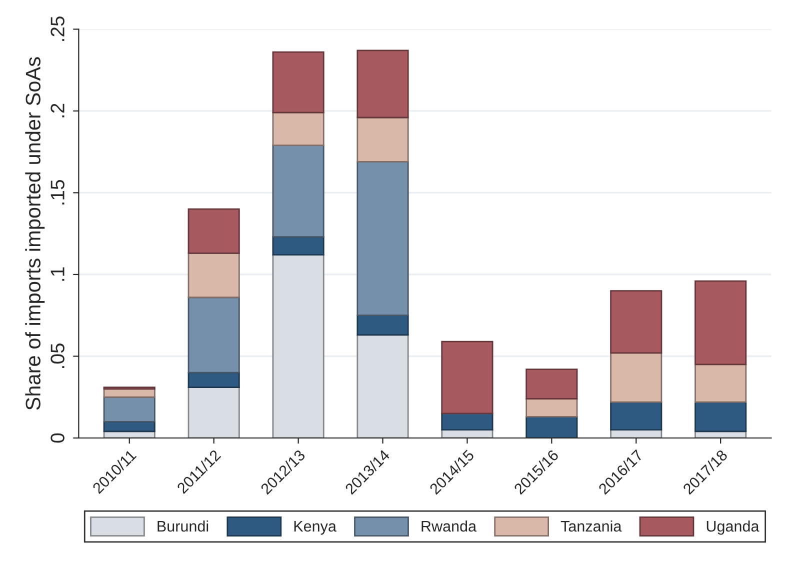  Describe the element at coordinates (35, 233) in the screenshot. I see `y-axis-title: Share of imports imported under SoAs` at that location.